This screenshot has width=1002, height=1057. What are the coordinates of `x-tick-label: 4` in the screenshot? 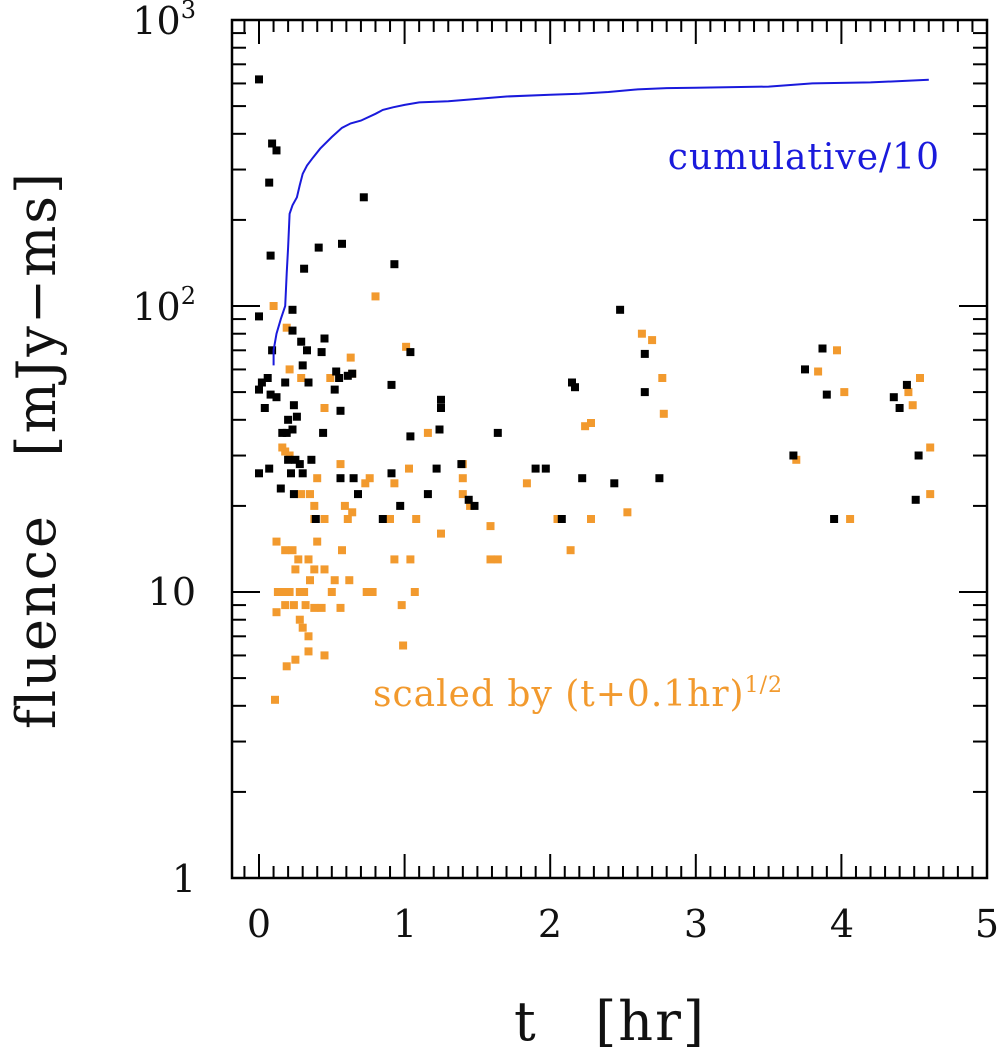 It's located at (842, 924).